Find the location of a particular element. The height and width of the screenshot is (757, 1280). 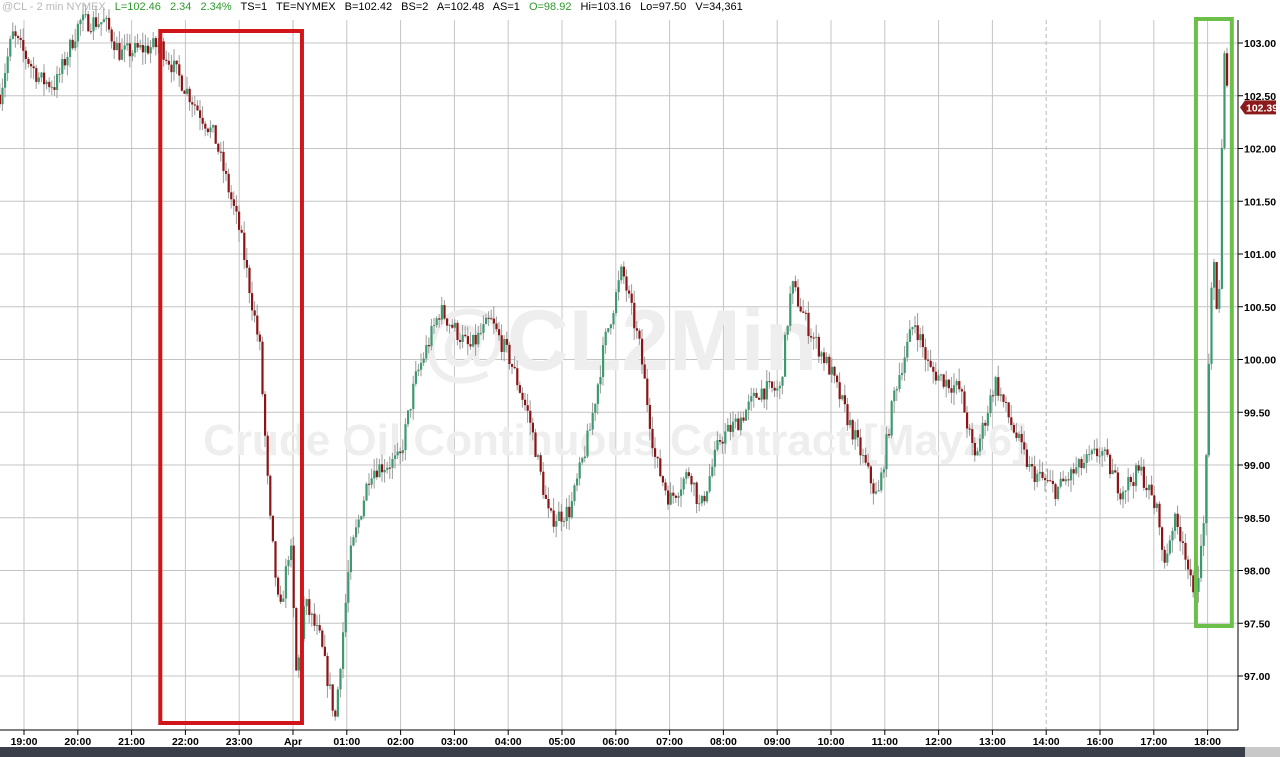

scrollbar is located at coordinates (622, 752).